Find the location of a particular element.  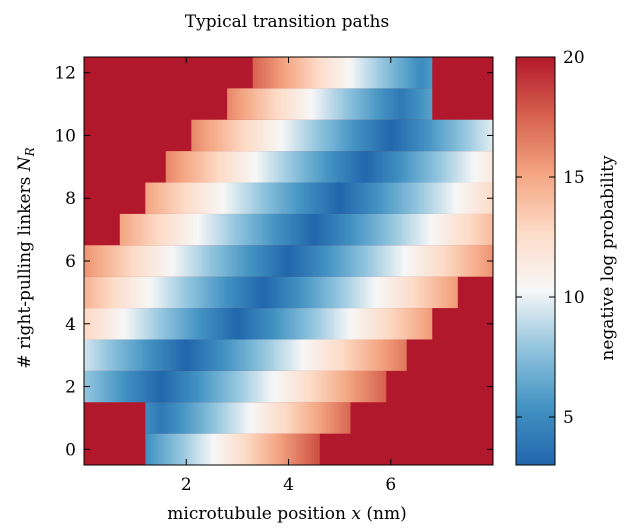

x-tick-label: 4 is located at coordinates (288, 485).